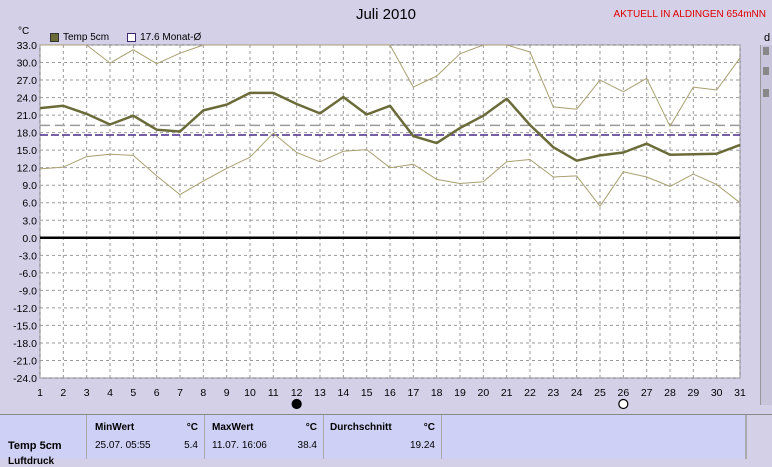 Image resolution: width=772 pixels, height=467 pixels. I want to click on x-tick-label: 24, so click(577, 393).